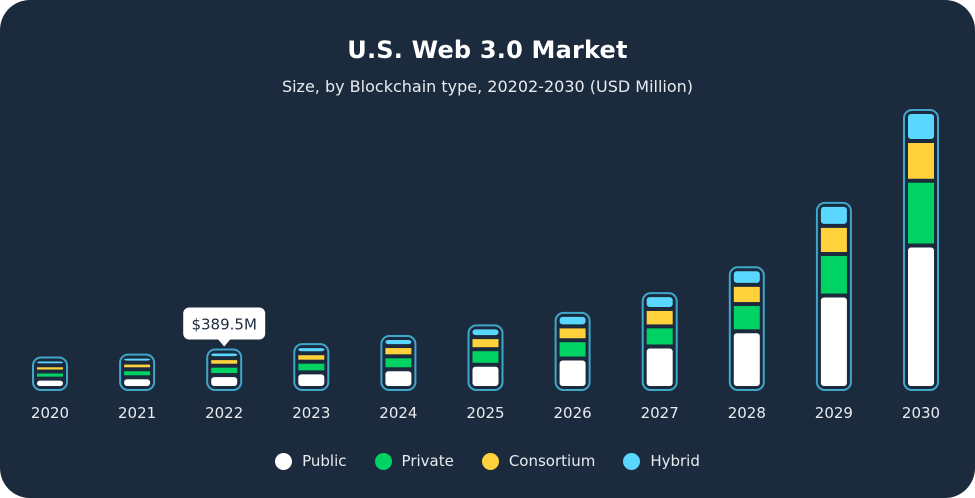 This screenshot has height=498, width=975. Describe the element at coordinates (572, 320) in the screenshot. I see `bar-segment-hybrid-2026` at that location.